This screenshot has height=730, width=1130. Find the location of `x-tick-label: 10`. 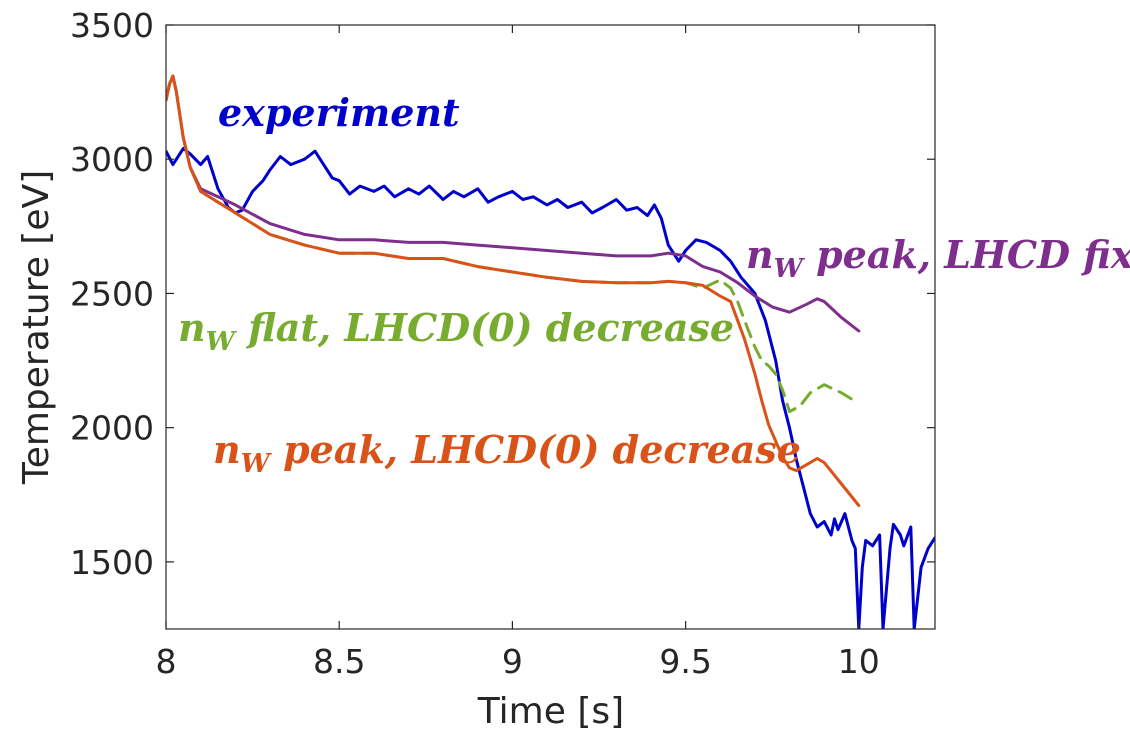

x-tick-label: 10 is located at coordinates (859, 661).